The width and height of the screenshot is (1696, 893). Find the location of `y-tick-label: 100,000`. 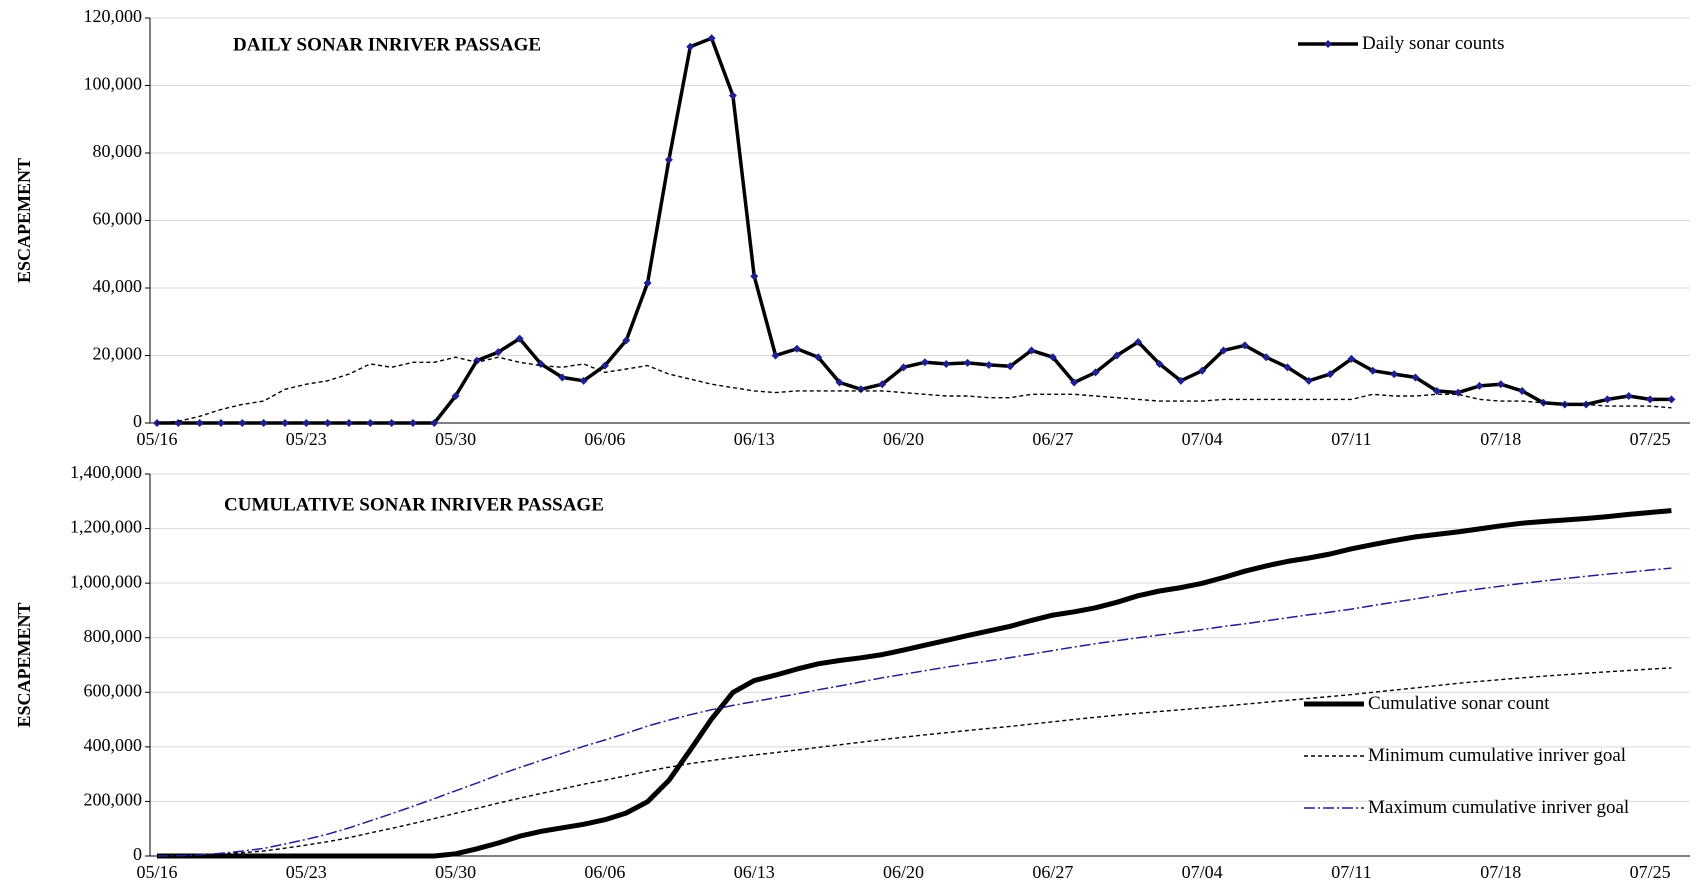

y-tick-label: 100,000 is located at coordinates (113, 84).